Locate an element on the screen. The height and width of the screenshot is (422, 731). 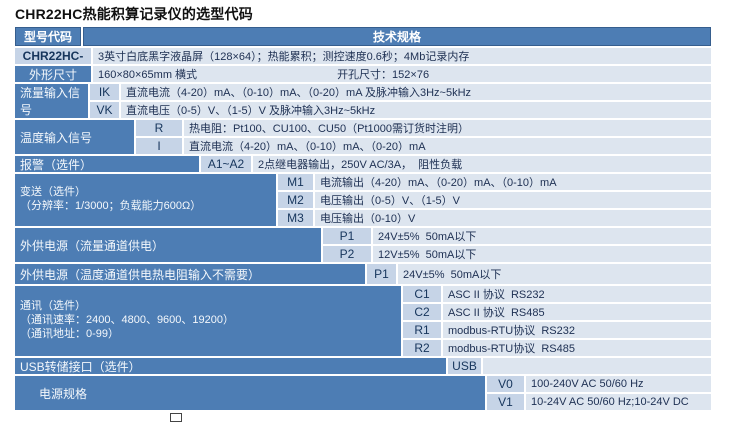
spec-V0: 100-240V AC 50/60 Hz is located at coordinates (618, 384).